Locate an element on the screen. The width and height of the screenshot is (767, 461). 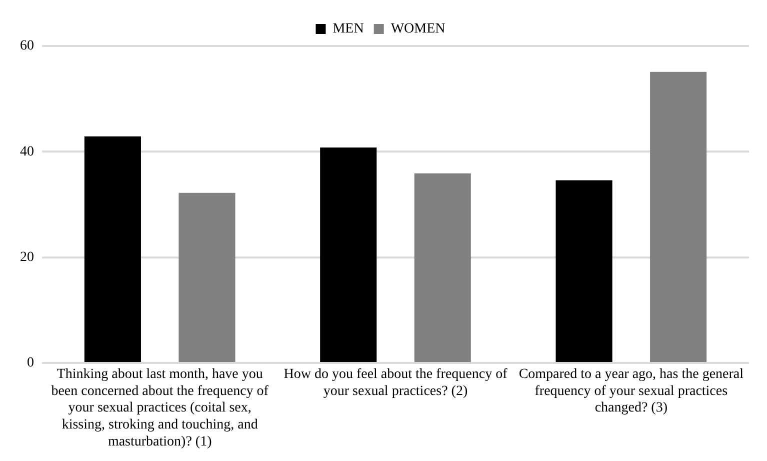
x-tick-label: Thinking about last month, have you been concerned about the frequency of your sexual practices (coital sex, kissing, stroking and touching, and masturbation)? (1) is located at coordinates (160, 408).